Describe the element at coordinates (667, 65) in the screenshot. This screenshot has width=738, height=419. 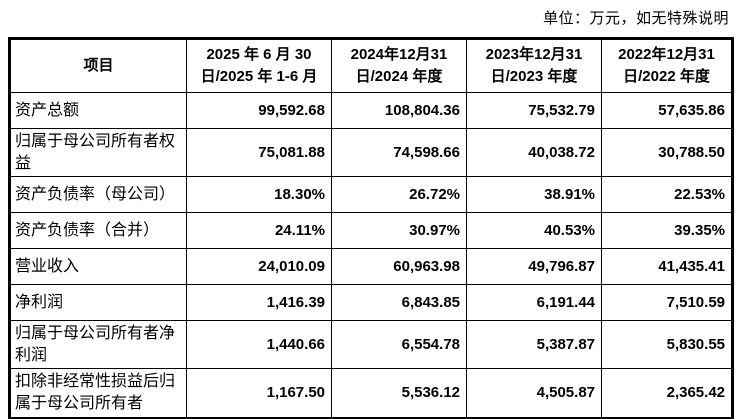
I see `header-period-2022: 2022年12月31日/2022 年度` at that location.